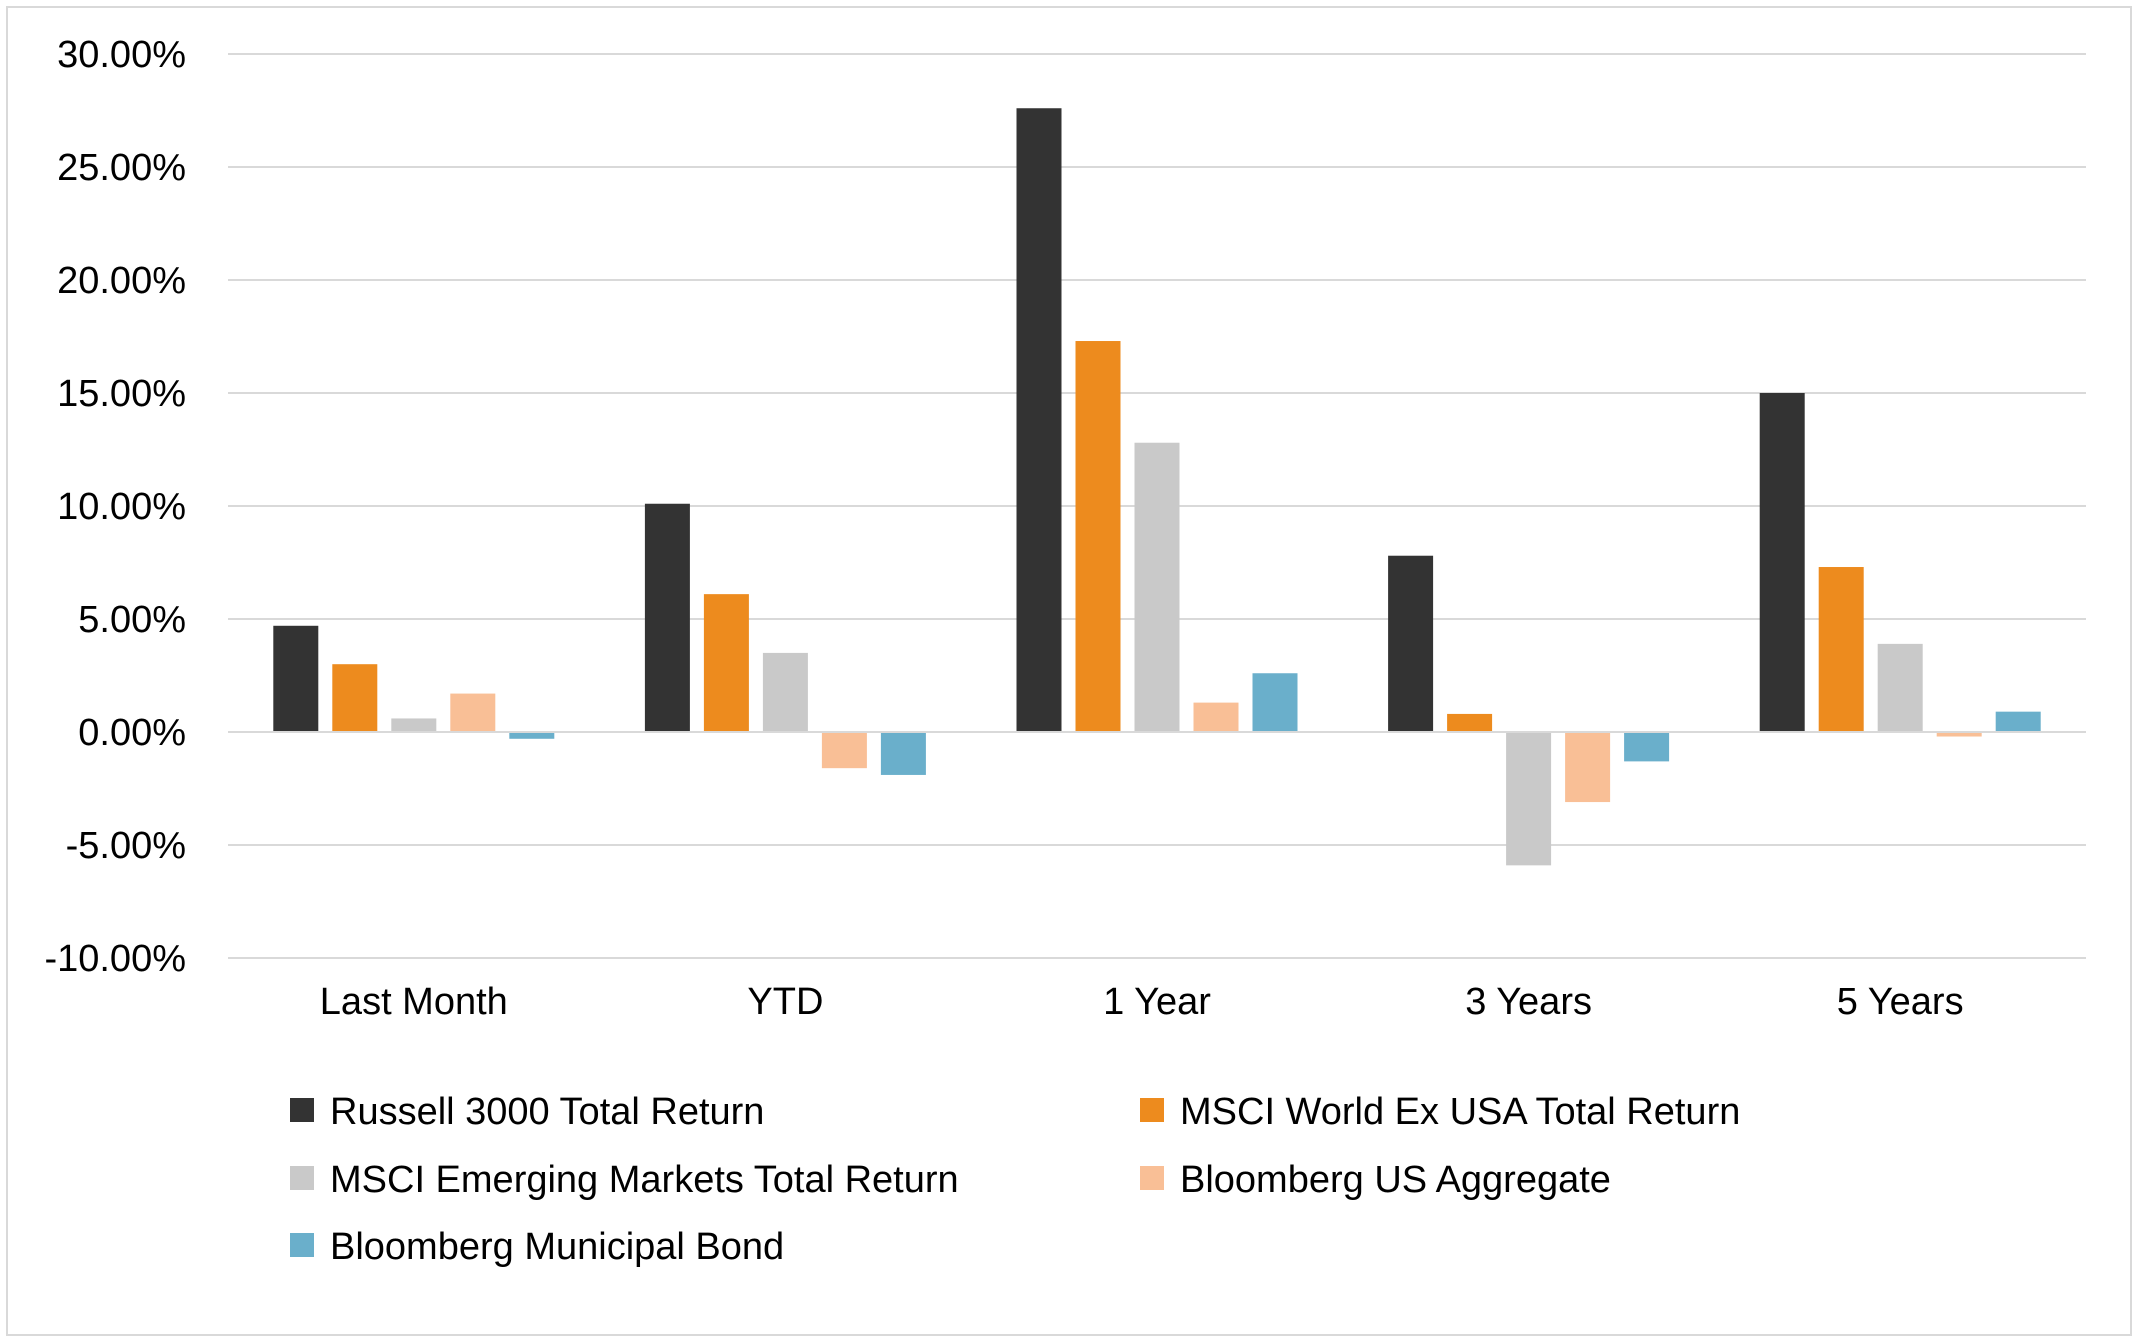 This screenshot has height=1342, width=2140. I want to click on legend-label: Bloomberg Municipal Bond, so click(557, 1247).